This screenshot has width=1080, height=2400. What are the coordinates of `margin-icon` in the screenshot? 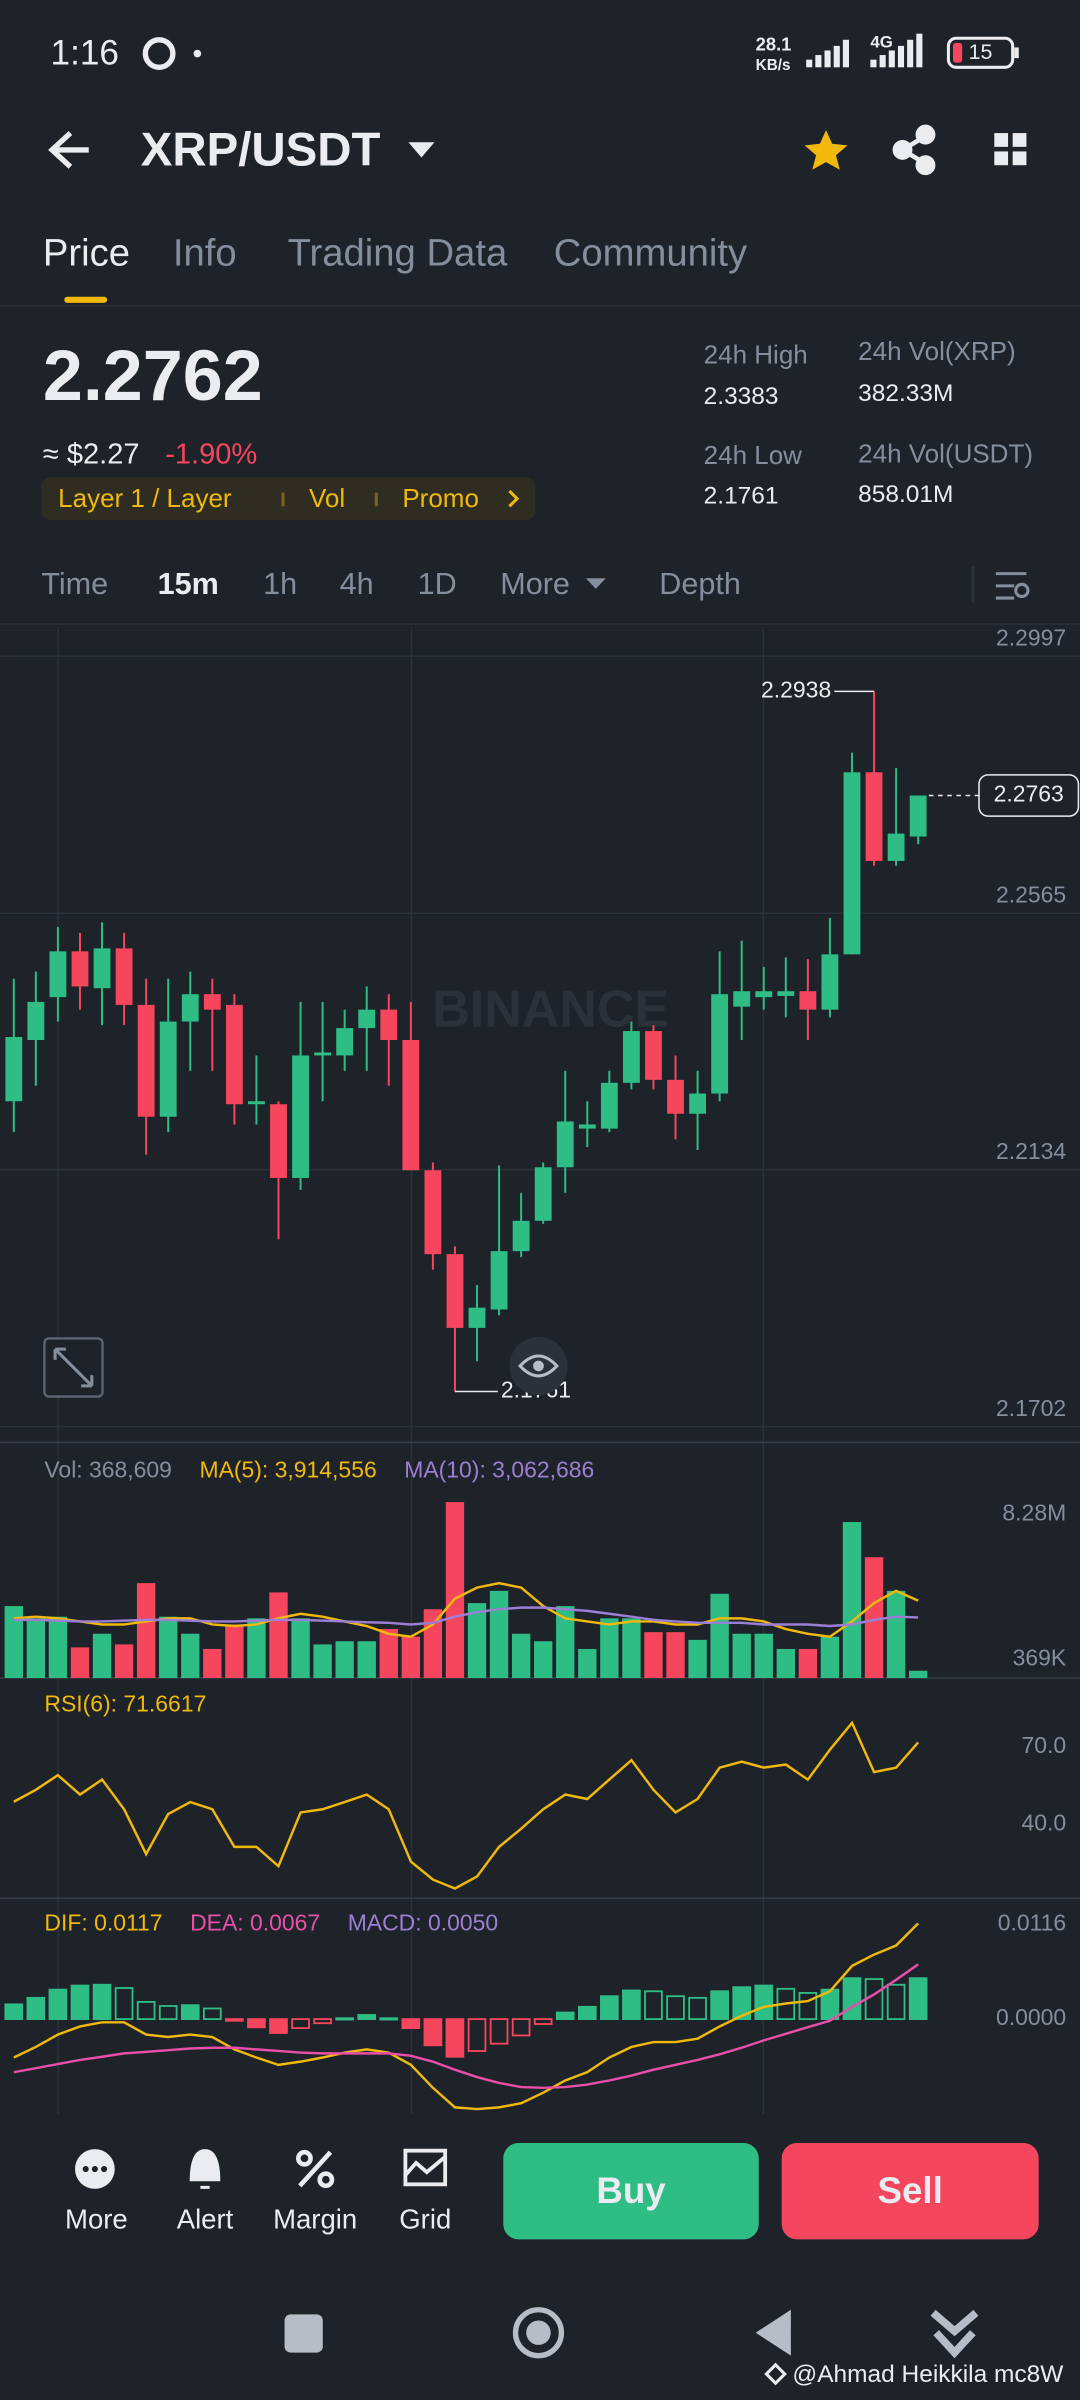 It's located at (315, 2169).